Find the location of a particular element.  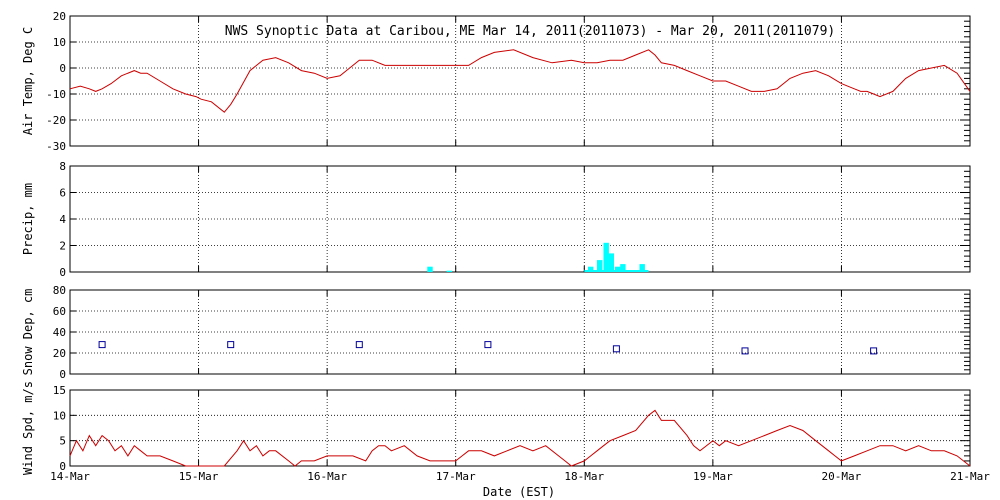

panel-frame is located at coordinates (520, 428).